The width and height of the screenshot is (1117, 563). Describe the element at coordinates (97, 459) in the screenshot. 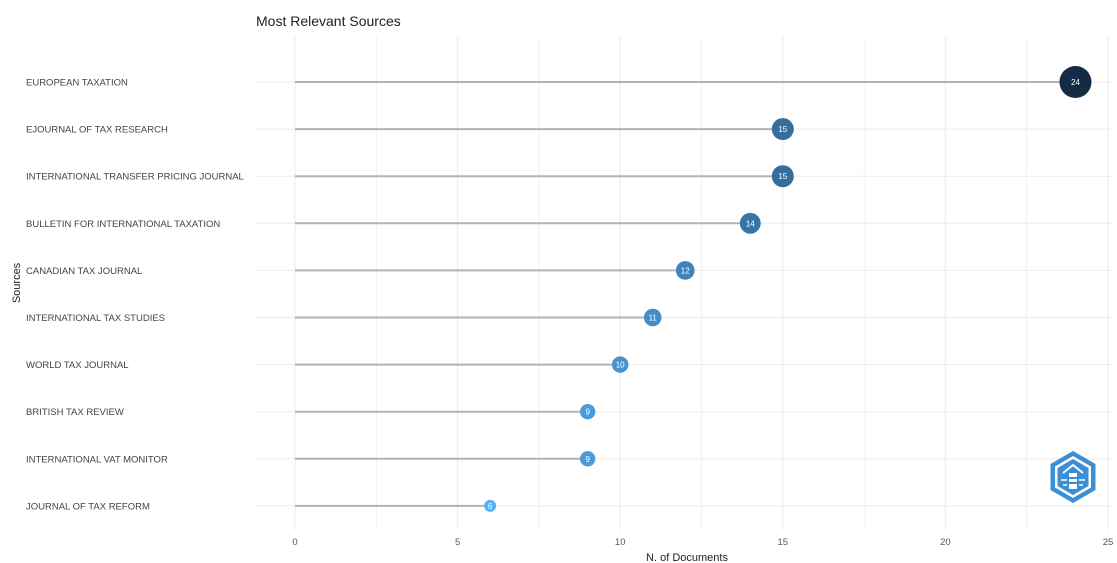

I see `category-label: INTERNATIONAL VAT MONITOR` at that location.